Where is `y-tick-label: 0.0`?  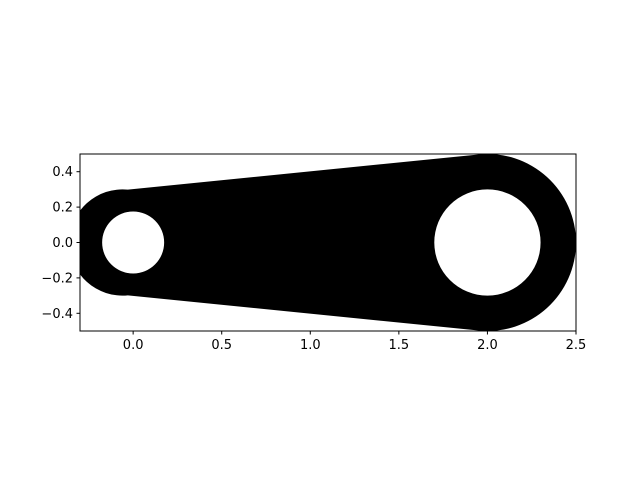 y-tick-label: 0.0 is located at coordinates (62, 243).